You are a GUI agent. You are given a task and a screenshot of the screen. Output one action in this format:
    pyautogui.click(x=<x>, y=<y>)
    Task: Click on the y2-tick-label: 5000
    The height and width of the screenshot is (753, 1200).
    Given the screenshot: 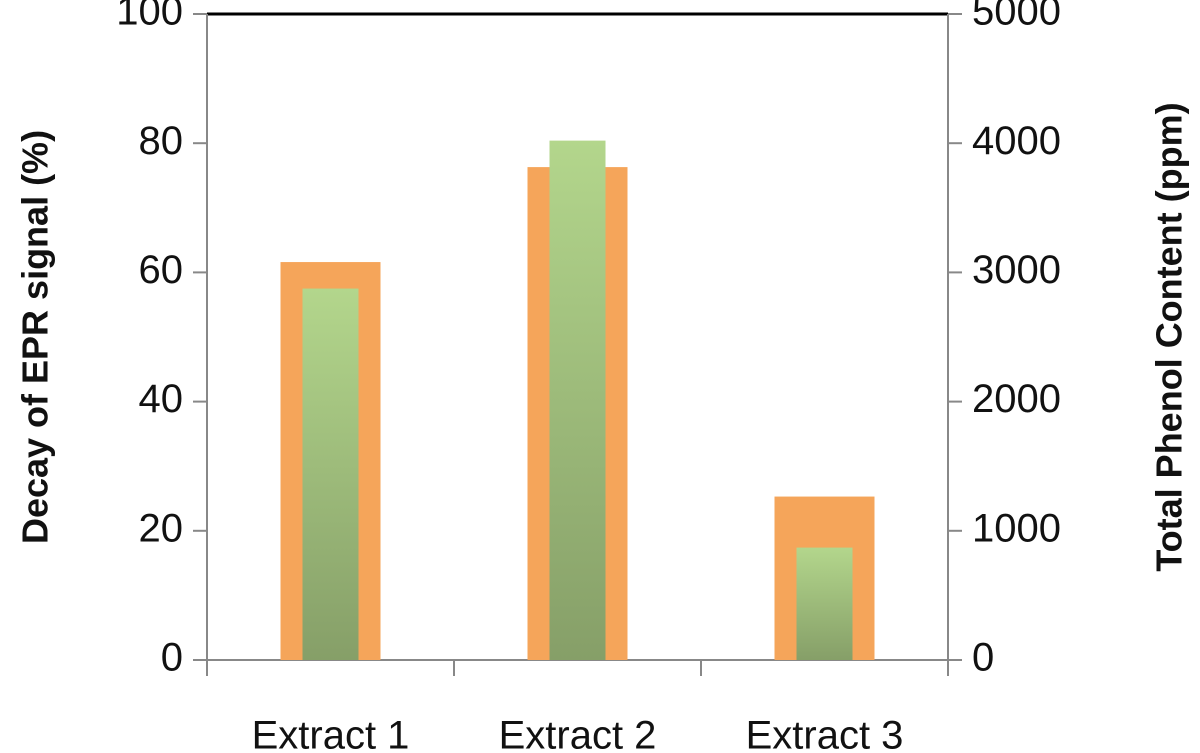 What is the action you would take?
    pyautogui.click(x=1016, y=17)
    